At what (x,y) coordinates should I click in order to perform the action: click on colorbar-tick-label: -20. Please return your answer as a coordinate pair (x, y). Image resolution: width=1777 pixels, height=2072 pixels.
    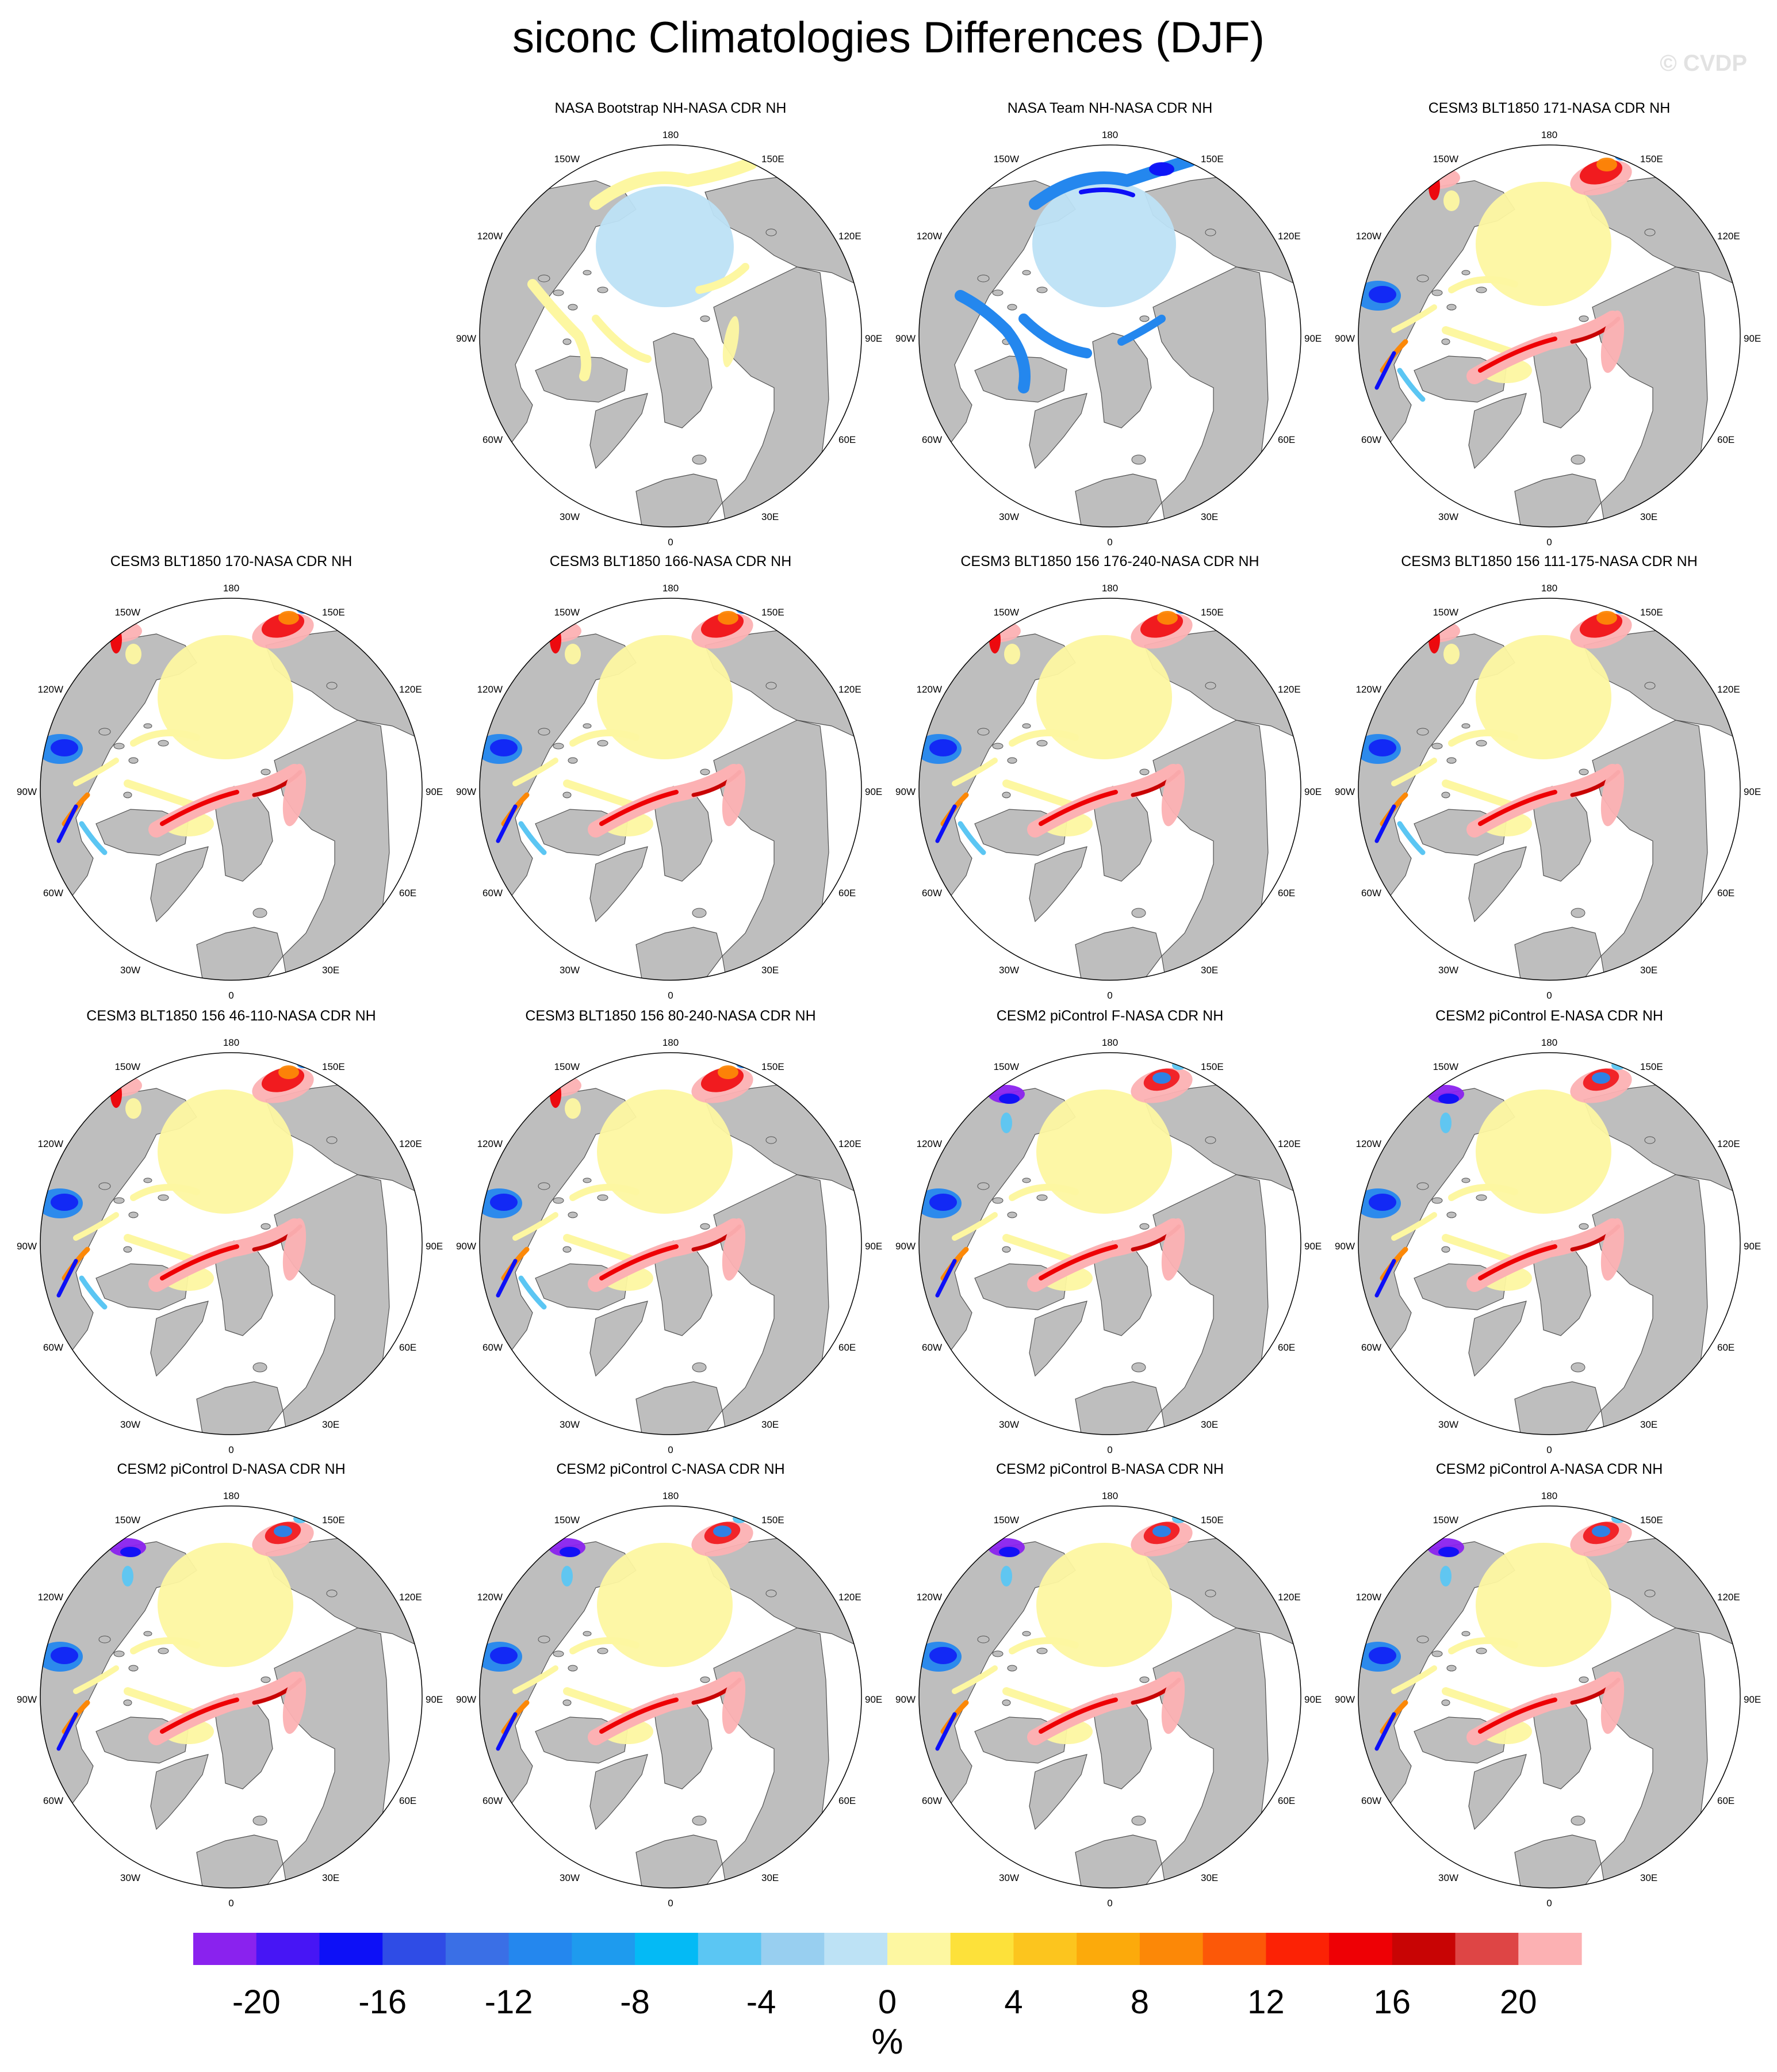
    Looking at the image, I should click on (256, 2002).